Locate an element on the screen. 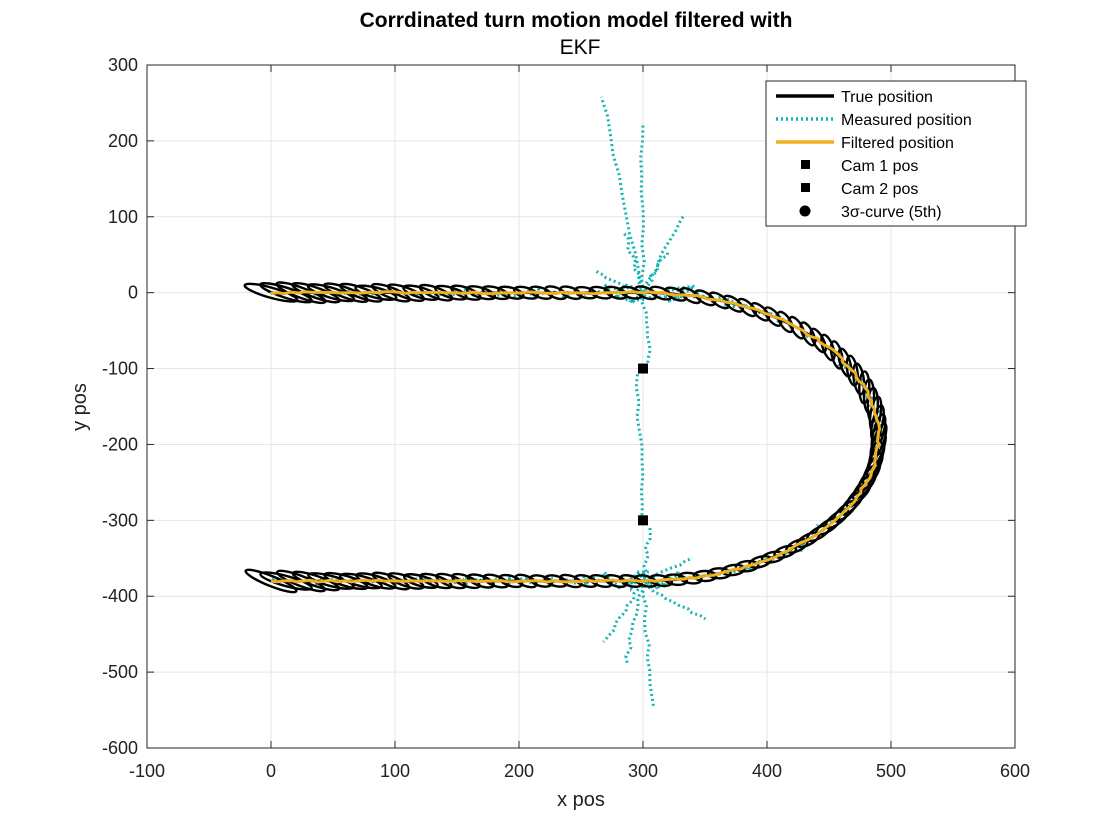  legend-box is located at coordinates (896, 153).